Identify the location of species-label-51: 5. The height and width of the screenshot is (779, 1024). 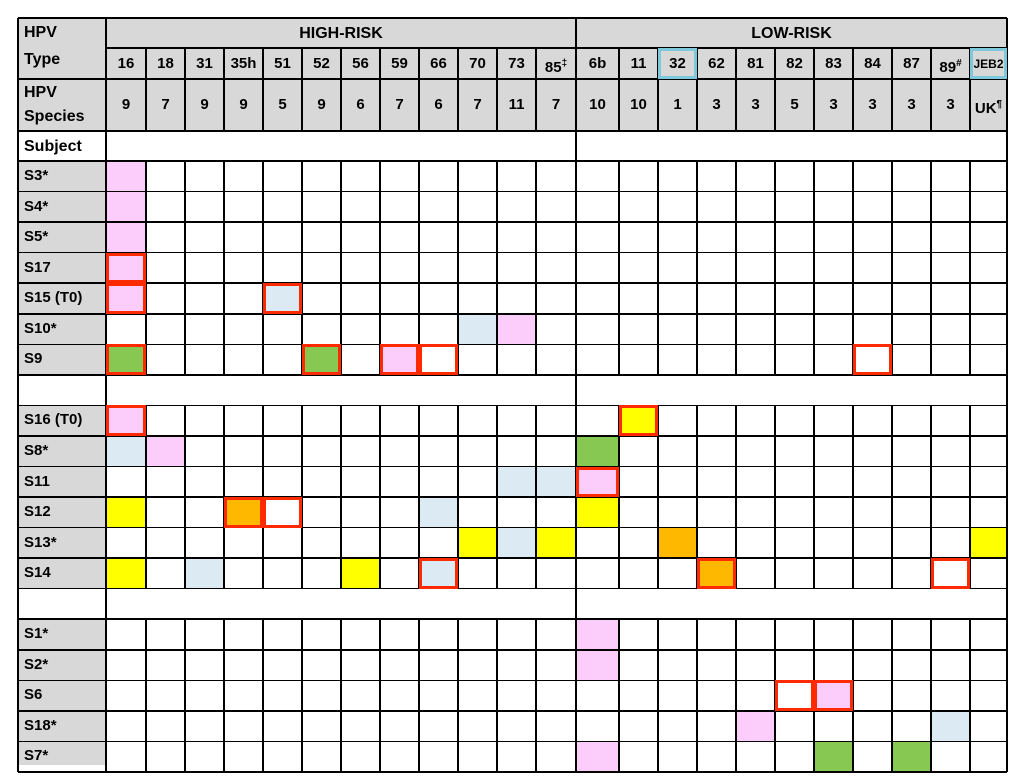
(282, 105).